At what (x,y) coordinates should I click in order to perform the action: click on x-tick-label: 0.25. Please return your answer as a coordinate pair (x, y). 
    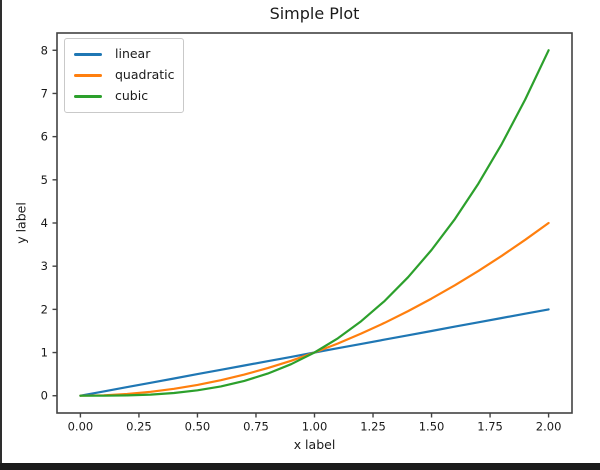
    Looking at the image, I should click on (139, 427).